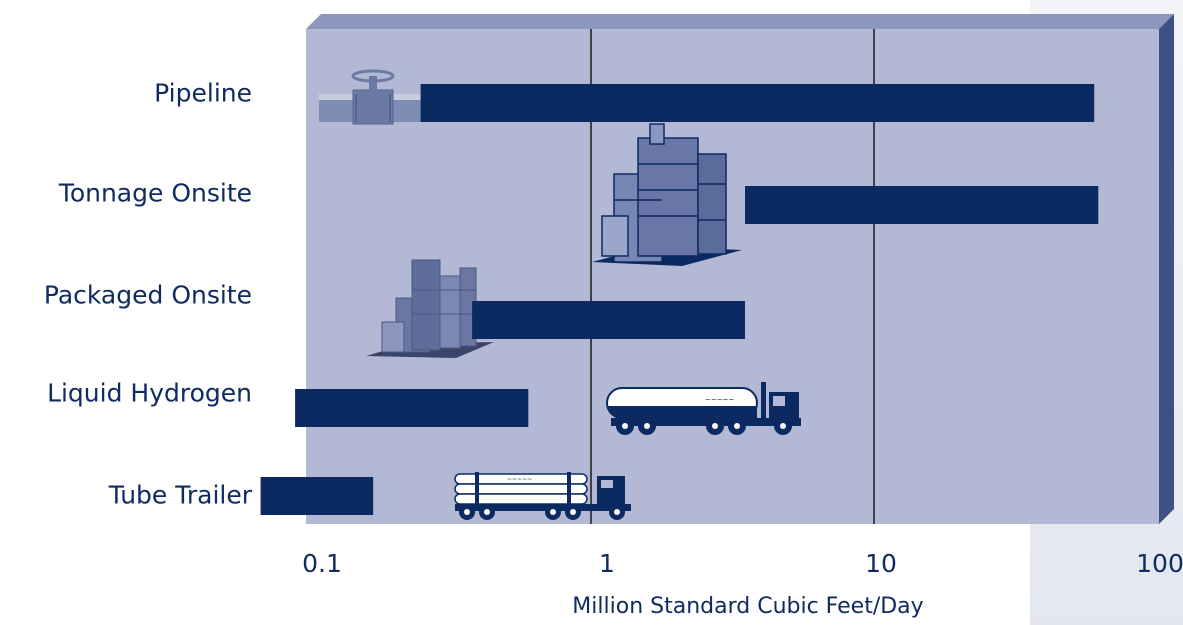  I want to click on bar-liquid-hydrogen, so click(412, 408).